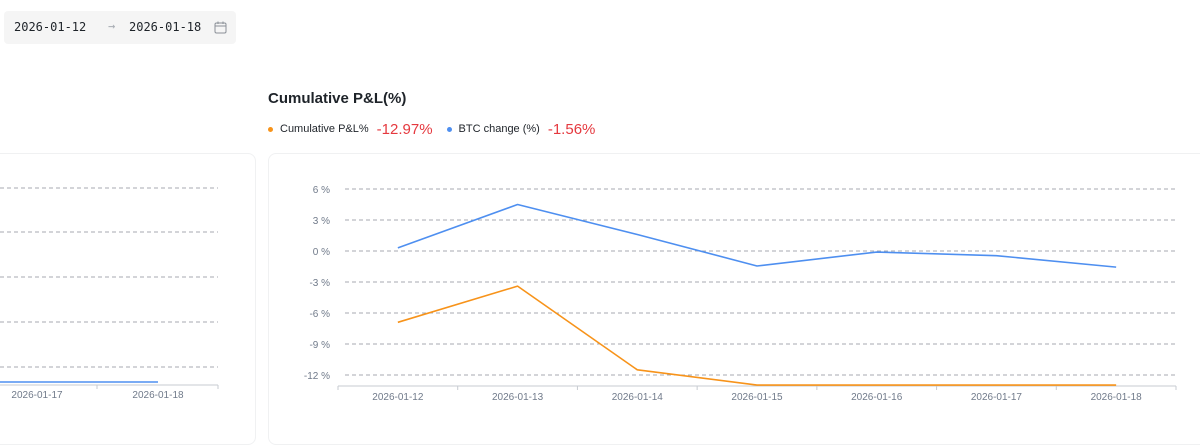 This screenshot has width=1200, height=445. I want to click on date-range-picker: 2026-01-12 → 2026-01-18, so click(120, 27).